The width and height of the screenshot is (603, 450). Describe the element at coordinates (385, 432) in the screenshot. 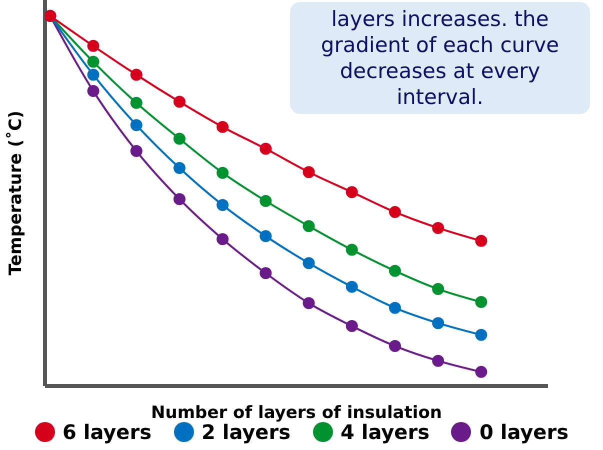

I see `legend-label: 4 layers` at that location.